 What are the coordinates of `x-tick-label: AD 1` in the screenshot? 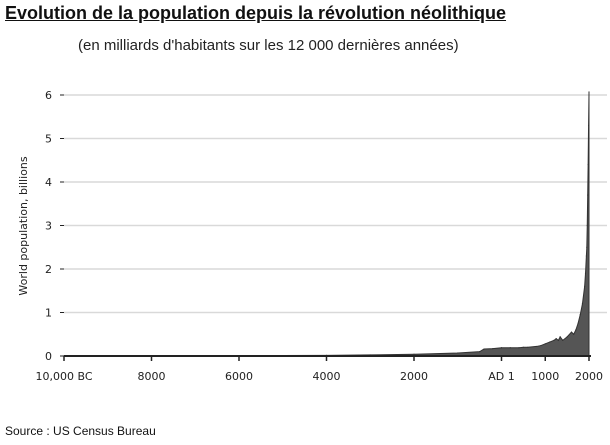 It's located at (501, 376).